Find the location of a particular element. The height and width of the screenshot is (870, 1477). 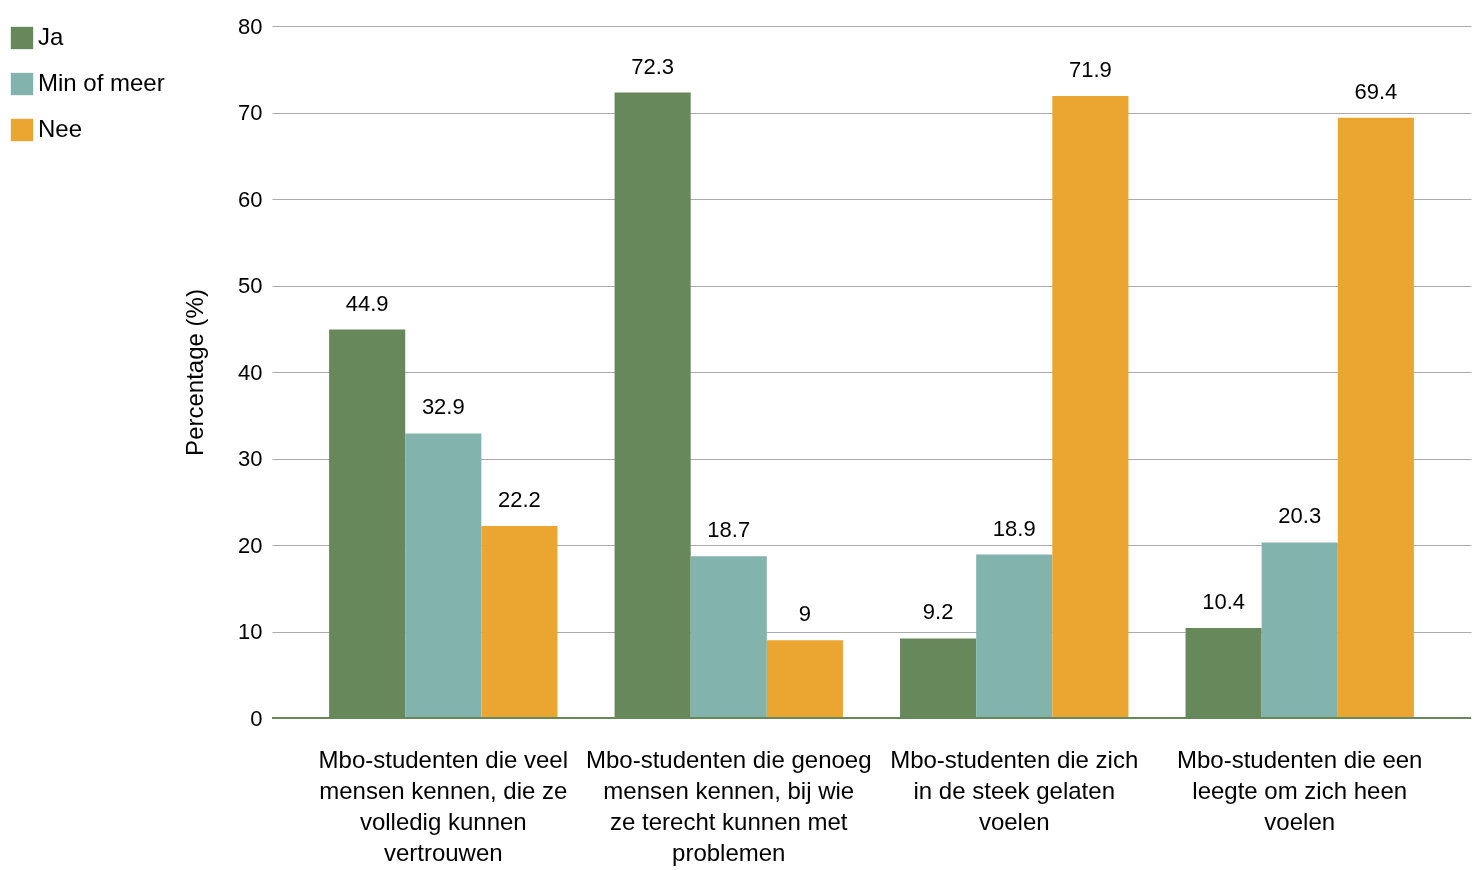

y-tick-label: 0 is located at coordinates (256, 718).